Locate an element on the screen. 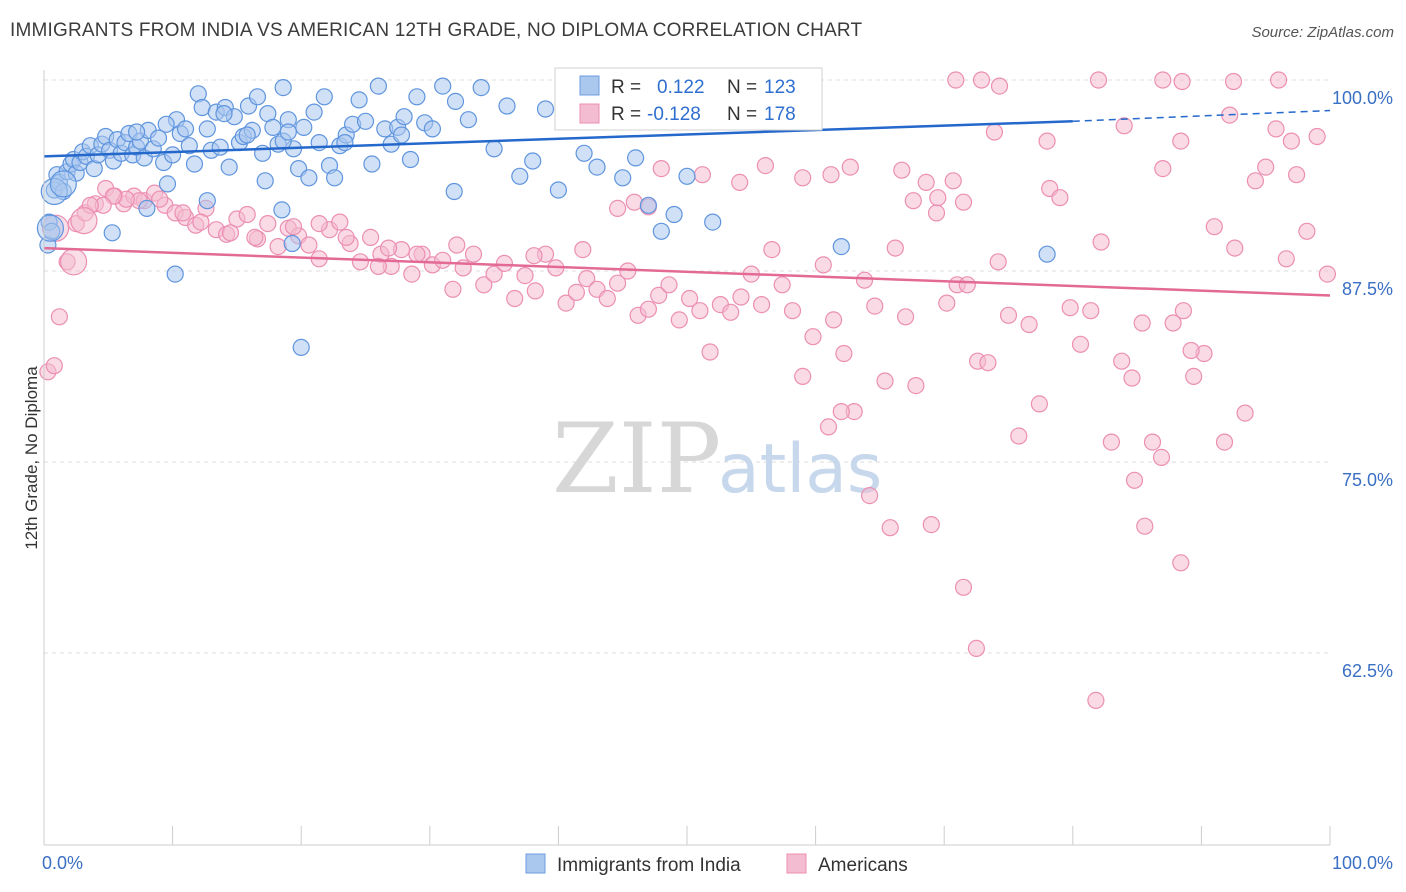  watermark-atlas: atlas is located at coordinates (800, 469).